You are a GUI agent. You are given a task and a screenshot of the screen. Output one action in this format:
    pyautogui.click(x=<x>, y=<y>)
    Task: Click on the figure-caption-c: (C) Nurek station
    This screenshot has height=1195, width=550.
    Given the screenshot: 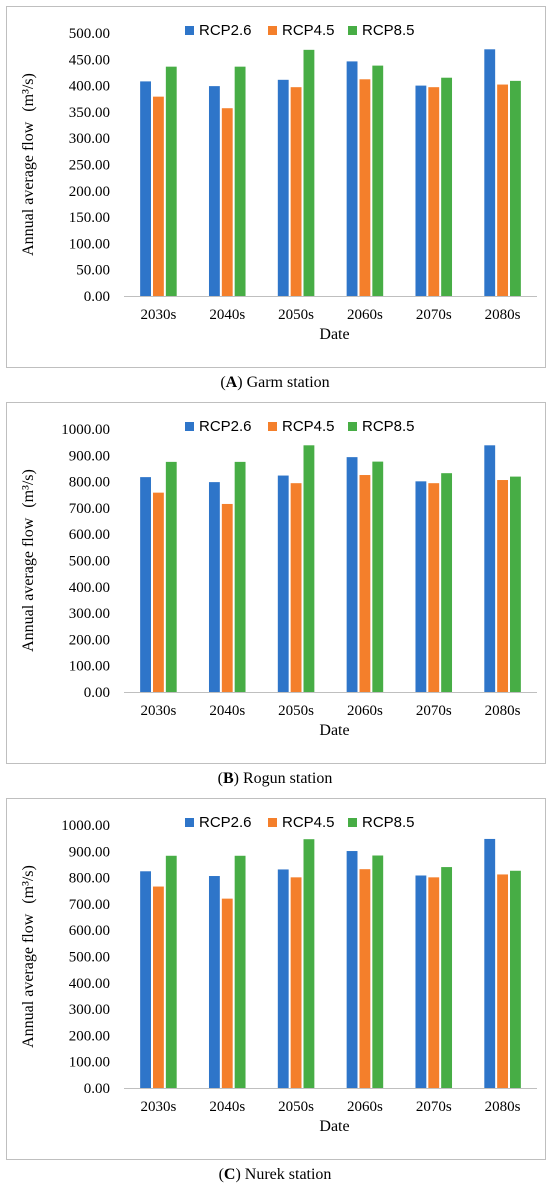 What is the action you would take?
    pyautogui.click(x=275, y=1174)
    